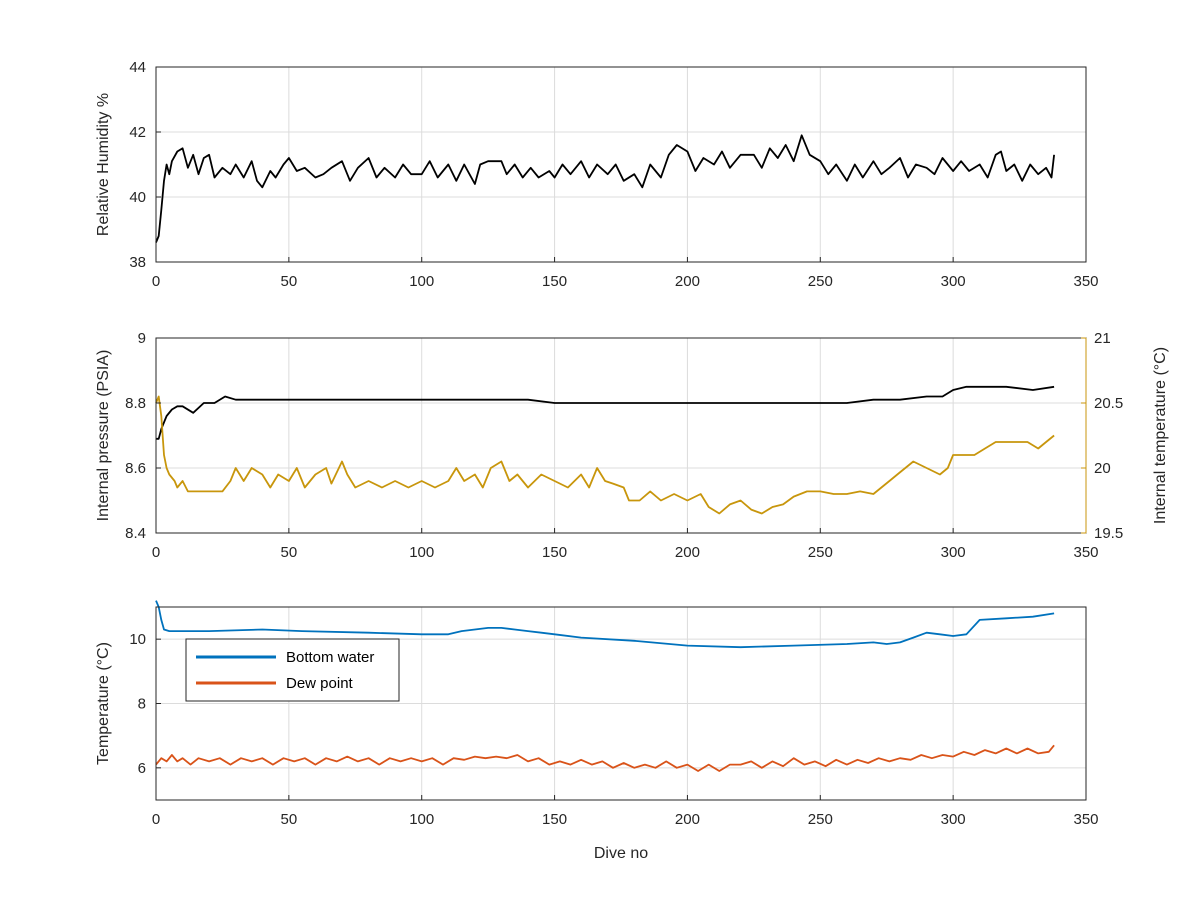  Describe the element at coordinates (142, 768) in the screenshot. I see `y-tick-label: 6` at that location.